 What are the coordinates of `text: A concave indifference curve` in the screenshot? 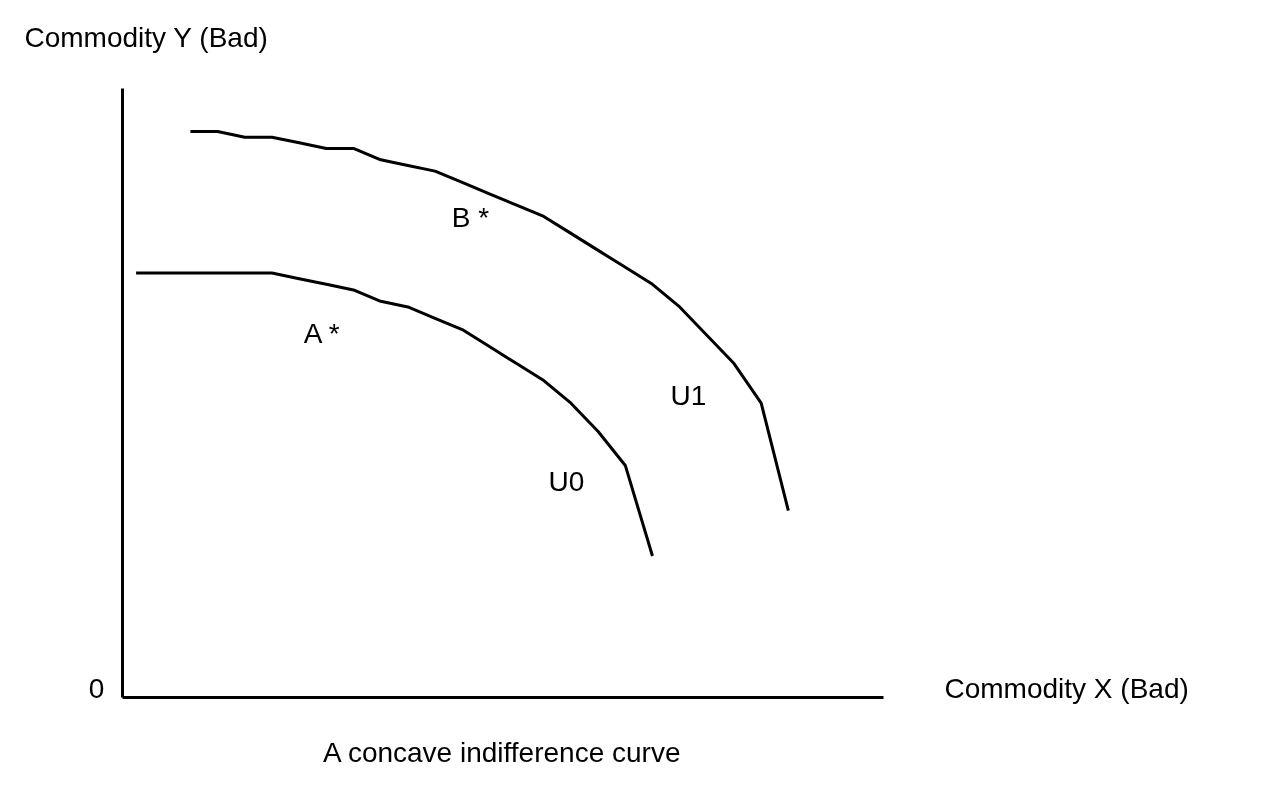 It's located at (501, 752).